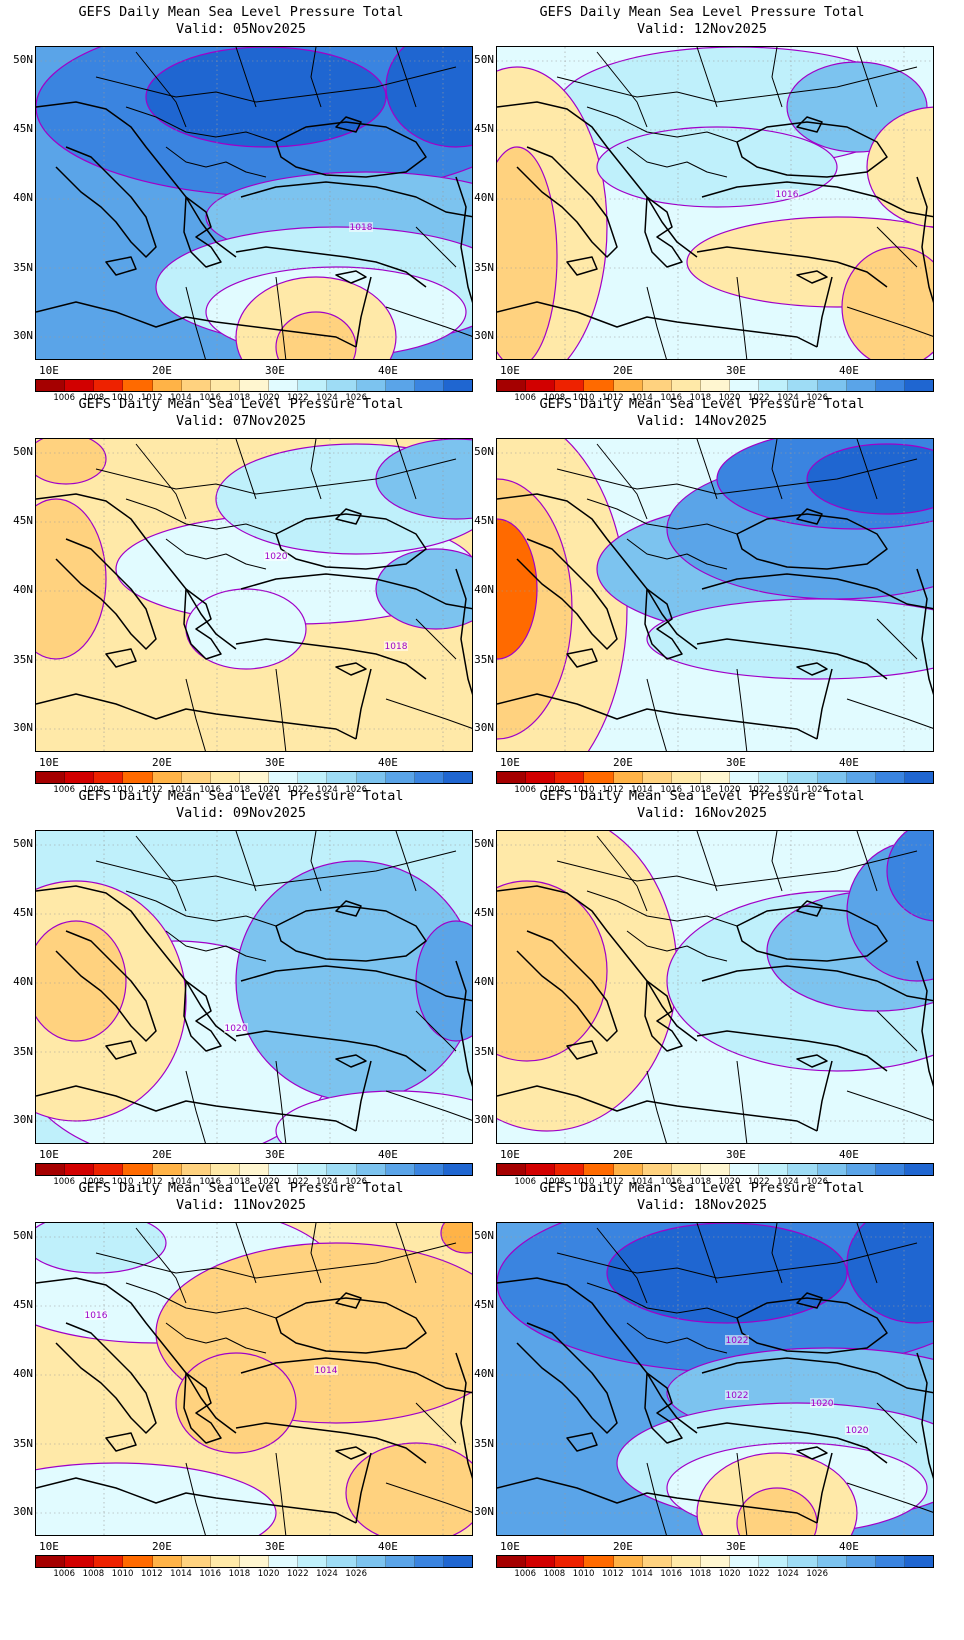 Image resolution: width=964 pixels, height=1640 pixels. Describe the element at coordinates (484, 451) in the screenshot. I see `lat-label: 50N` at that location.